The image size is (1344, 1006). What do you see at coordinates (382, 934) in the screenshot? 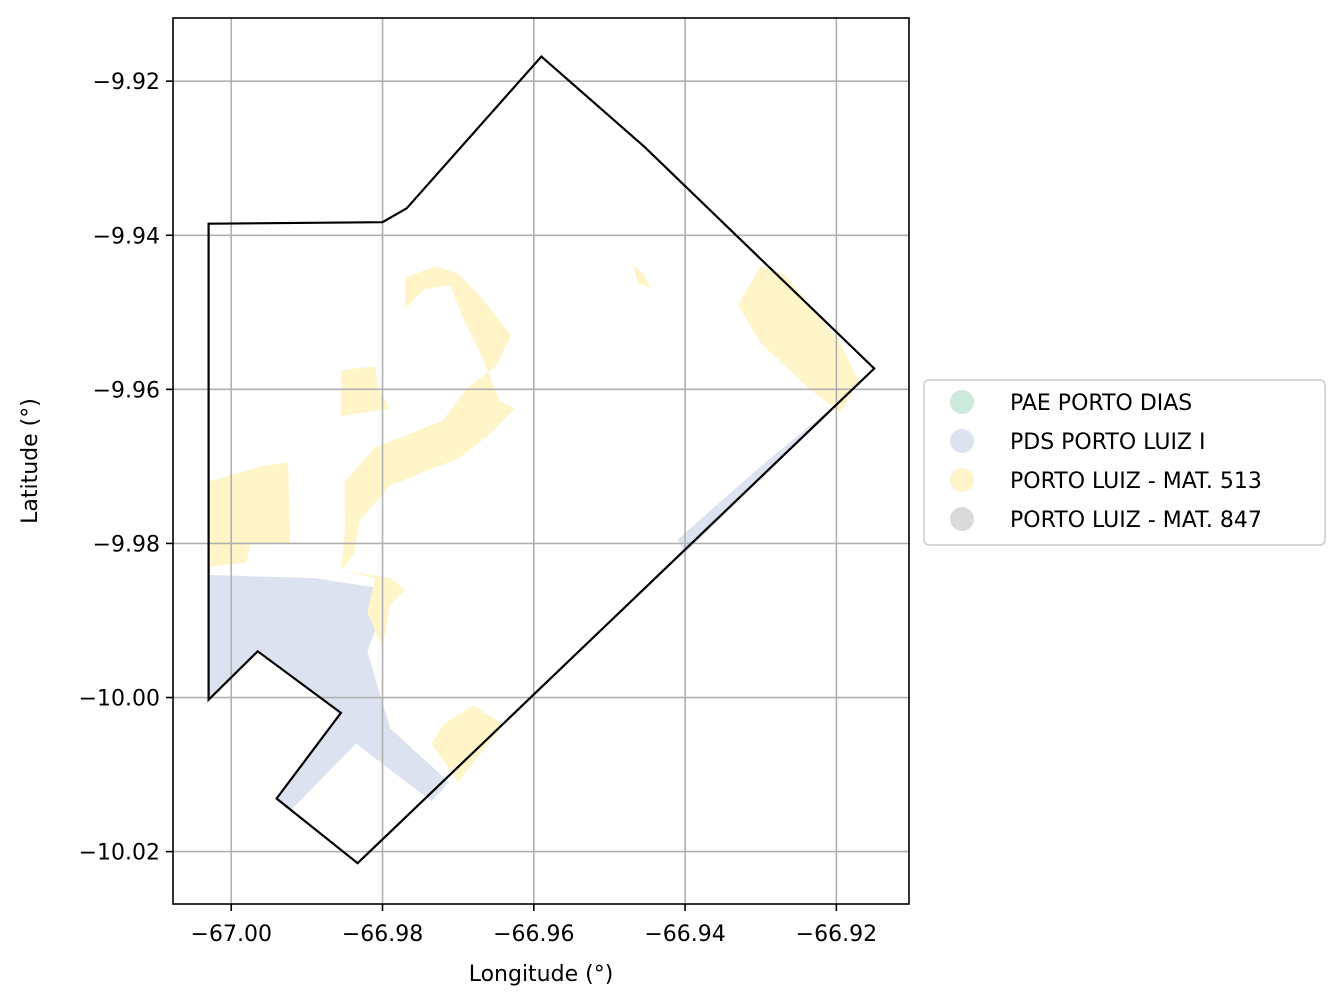
I see `x-tick-label-1: −66.98` at bounding box center [382, 934].